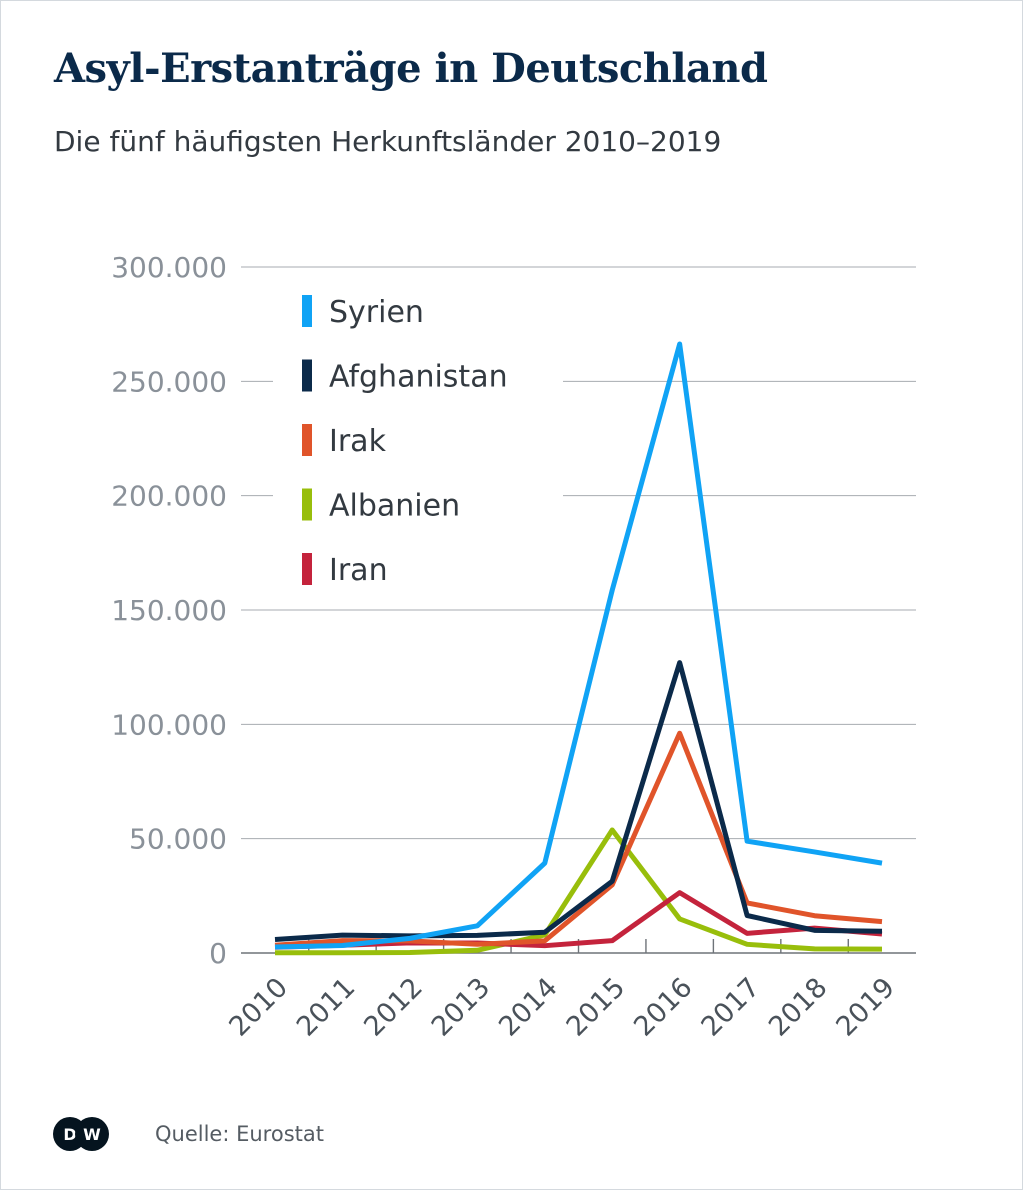 This screenshot has height=1190, width=1023. I want to click on x-tick-label: 2016, so click(663, 1007).